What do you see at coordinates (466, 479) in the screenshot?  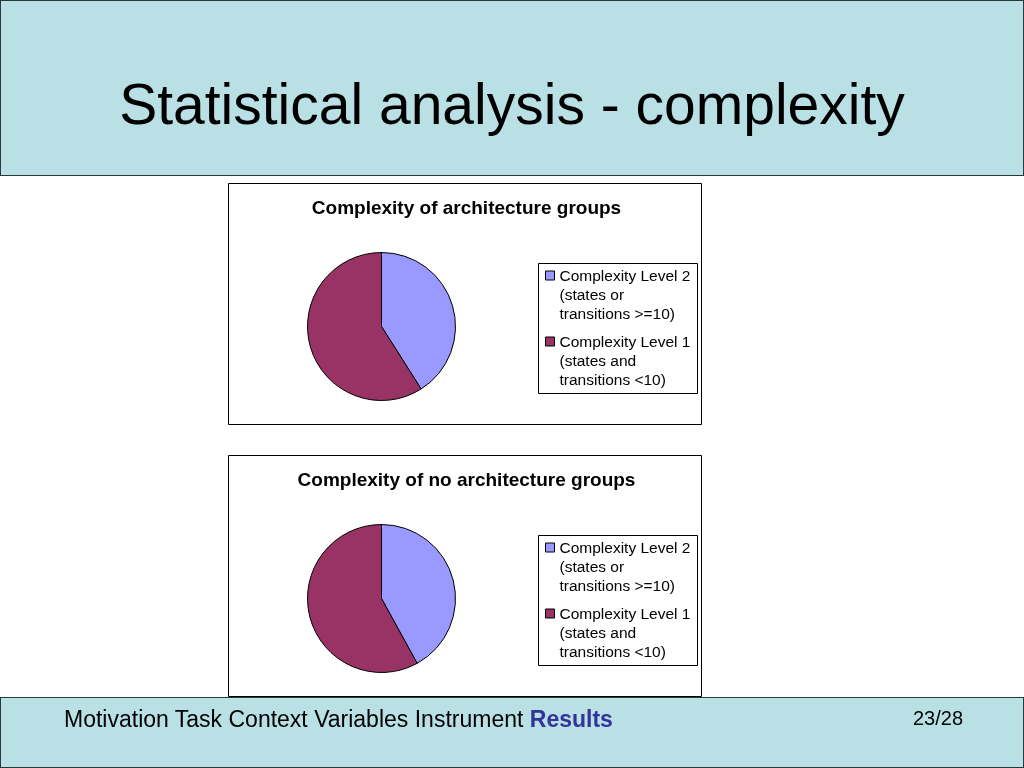 I see `chart-title: Complexity of no architecture groups` at bounding box center [466, 479].